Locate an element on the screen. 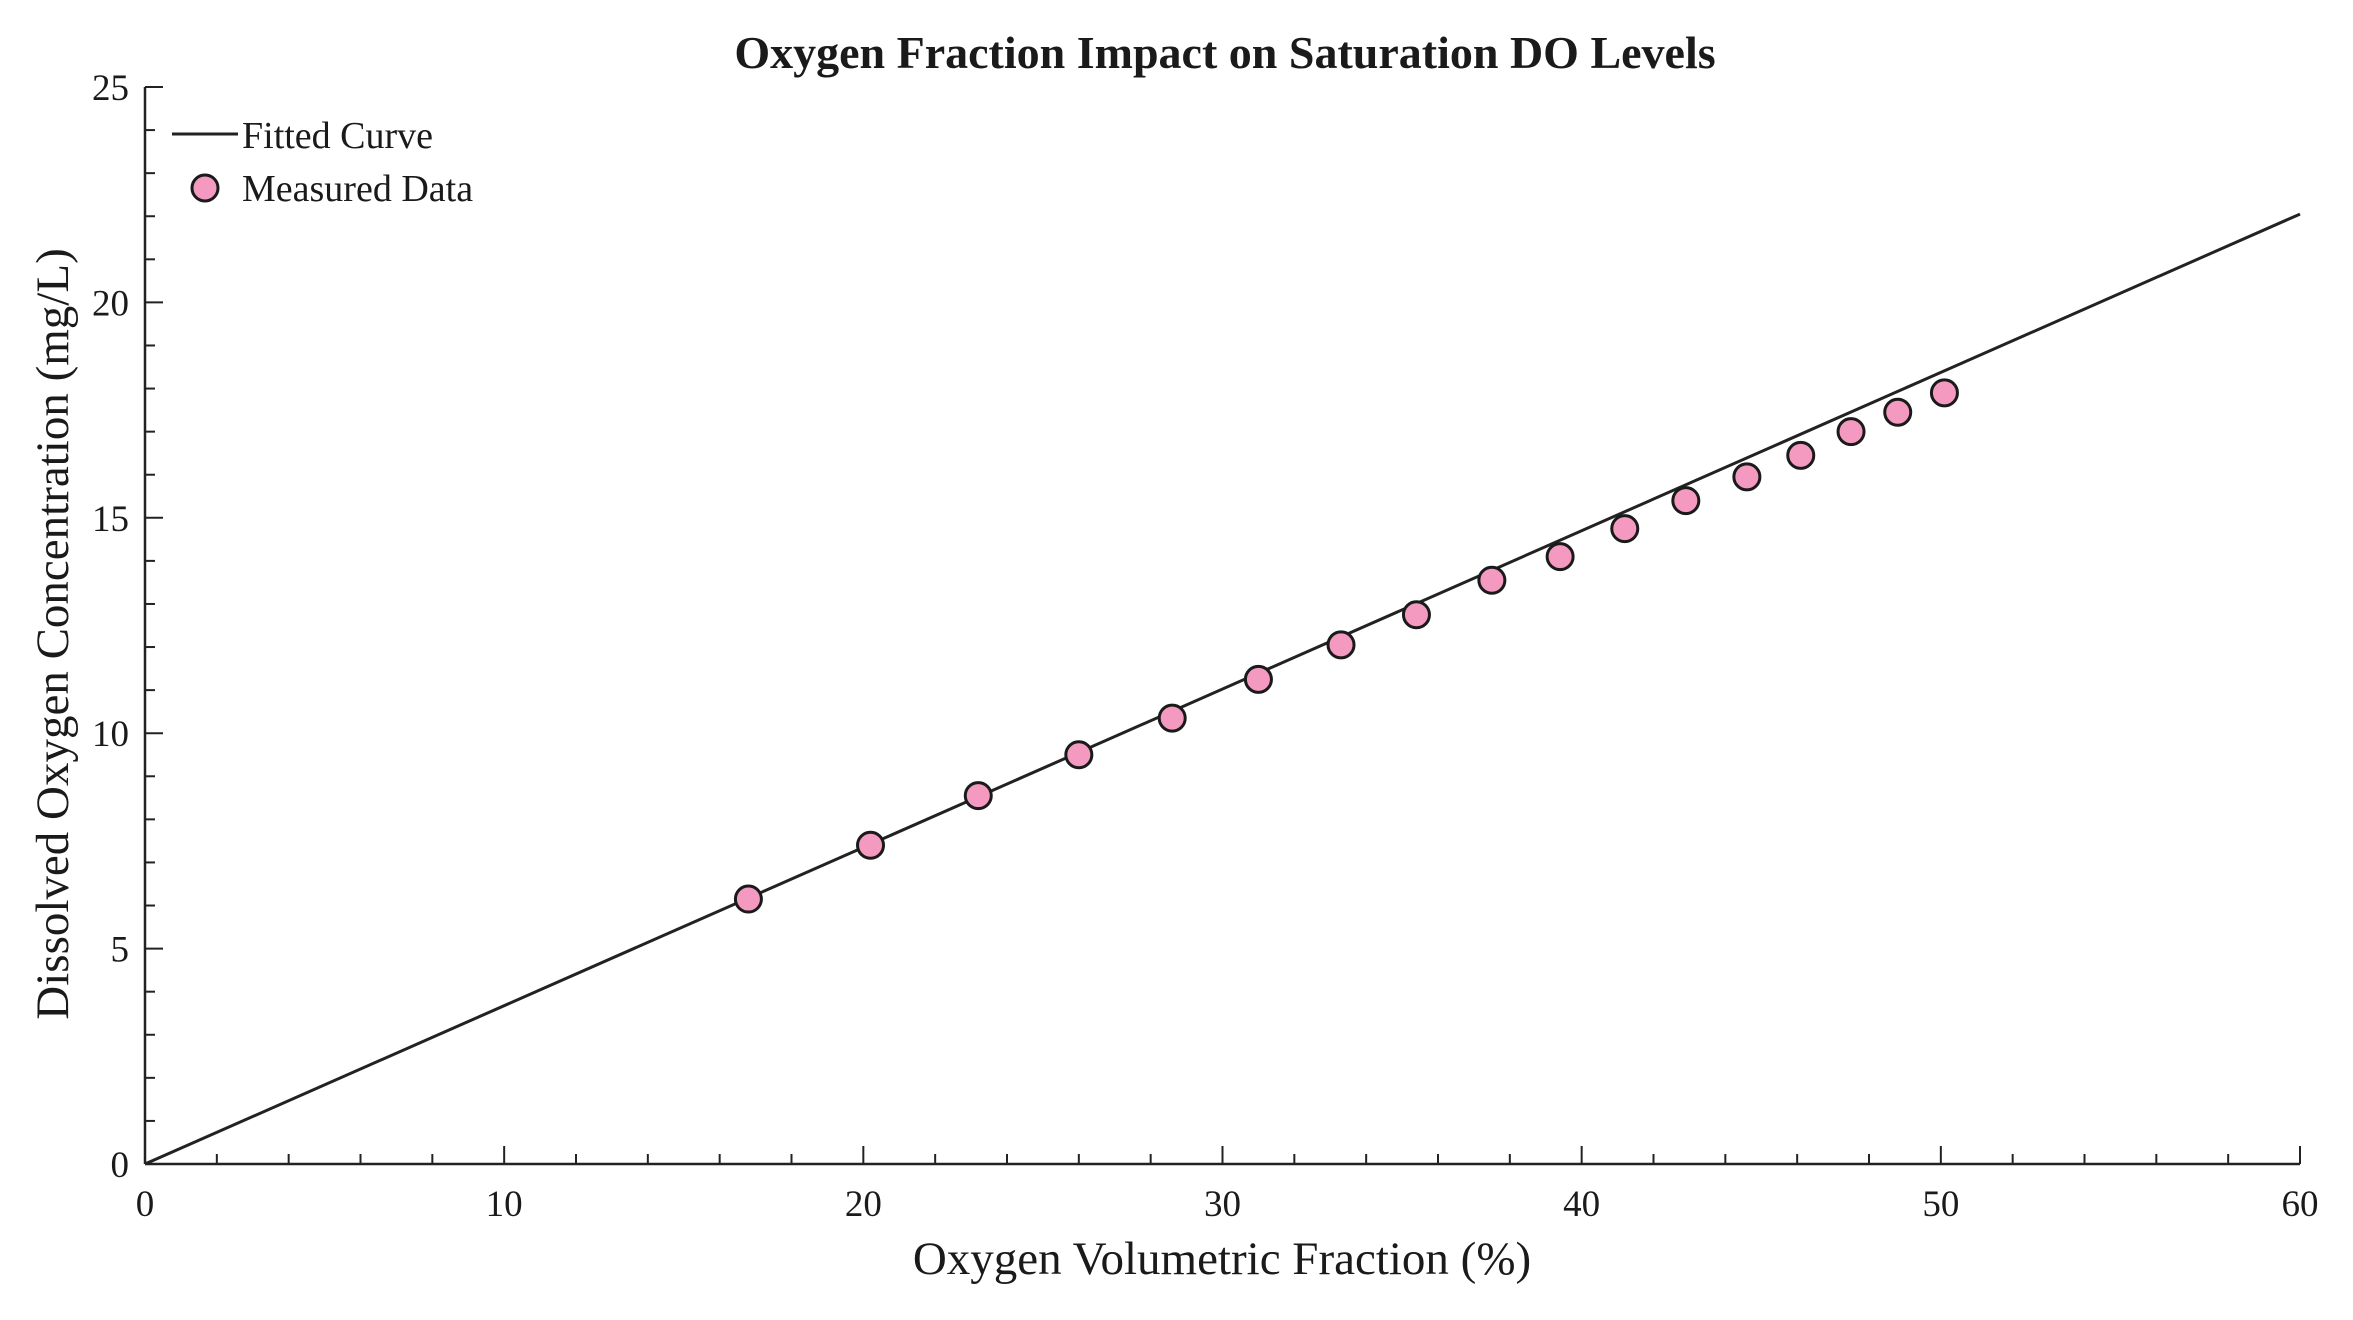 Image resolution: width=2353 pixels, height=1320 pixels. legend-swatch-measured-data is located at coordinates (205, 188).